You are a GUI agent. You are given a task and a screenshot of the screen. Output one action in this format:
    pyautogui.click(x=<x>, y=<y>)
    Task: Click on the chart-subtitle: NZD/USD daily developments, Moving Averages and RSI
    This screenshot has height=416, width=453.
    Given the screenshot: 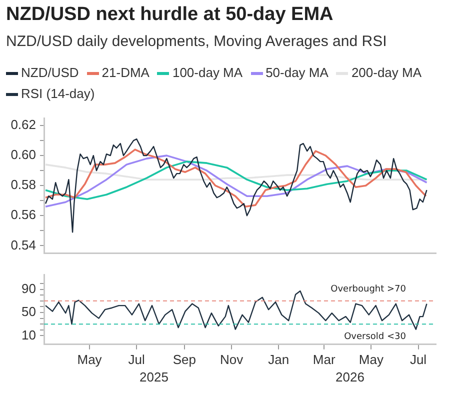 What is the action you would take?
    pyautogui.click(x=196, y=41)
    